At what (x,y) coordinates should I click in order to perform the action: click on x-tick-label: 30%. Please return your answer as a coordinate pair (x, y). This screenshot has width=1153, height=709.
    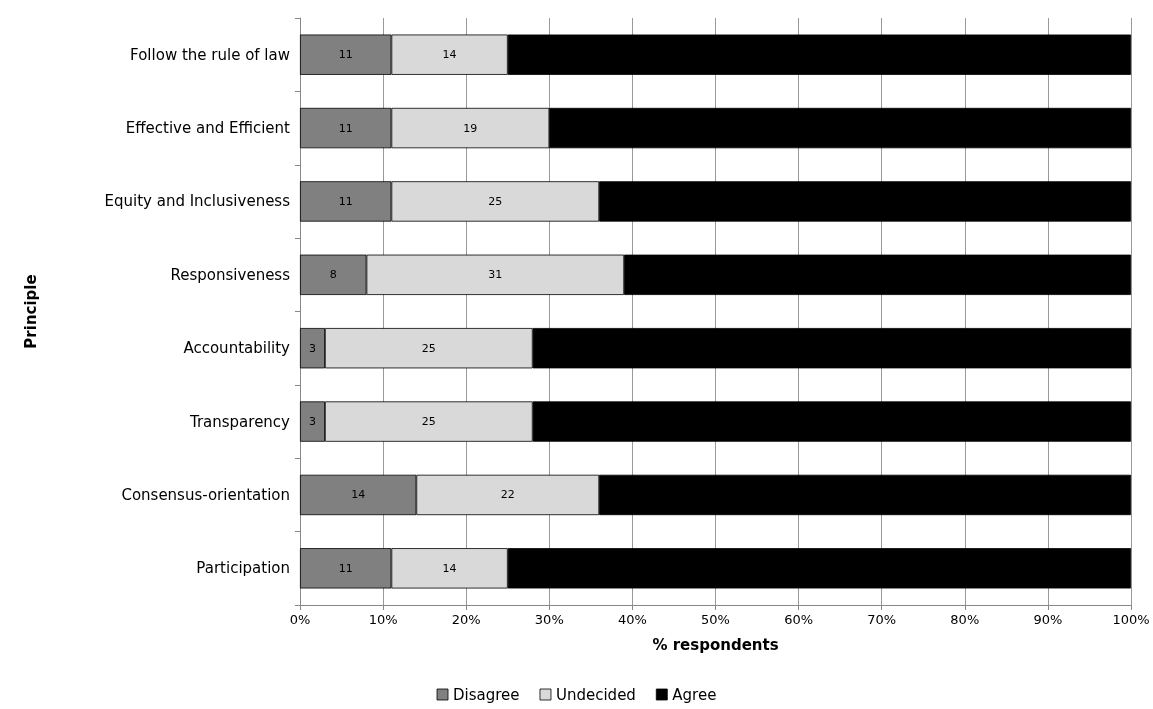
    Looking at the image, I should click on (549, 619).